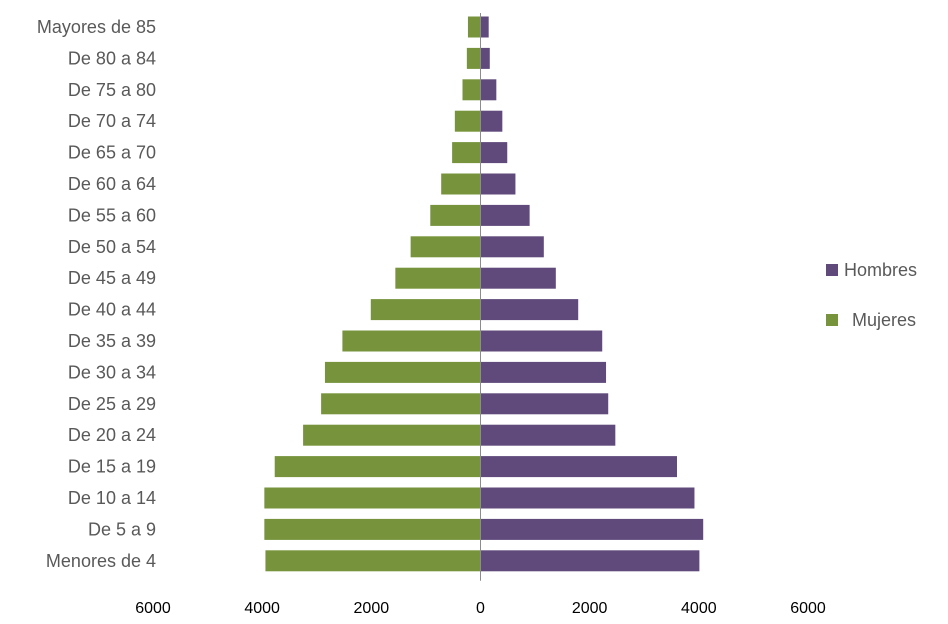  Describe the element at coordinates (112, 278) in the screenshot. I see `category-label-de-45-a-49: De 45 a 49` at that location.